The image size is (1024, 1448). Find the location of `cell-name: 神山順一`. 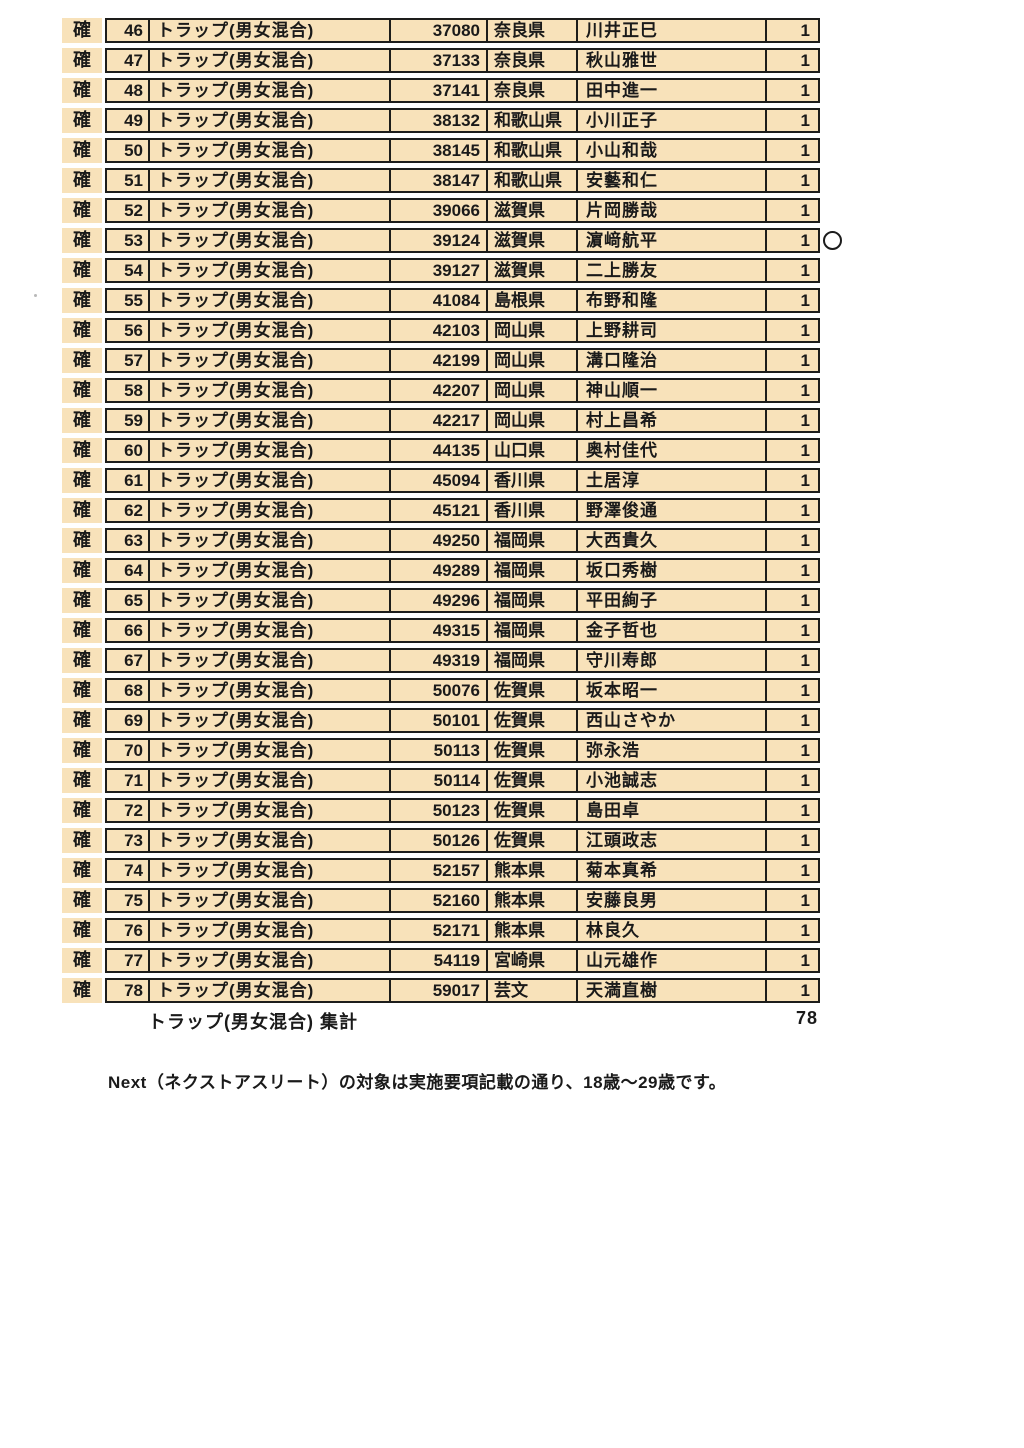

cell-name: 神山順一 is located at coordinates (672, 390).